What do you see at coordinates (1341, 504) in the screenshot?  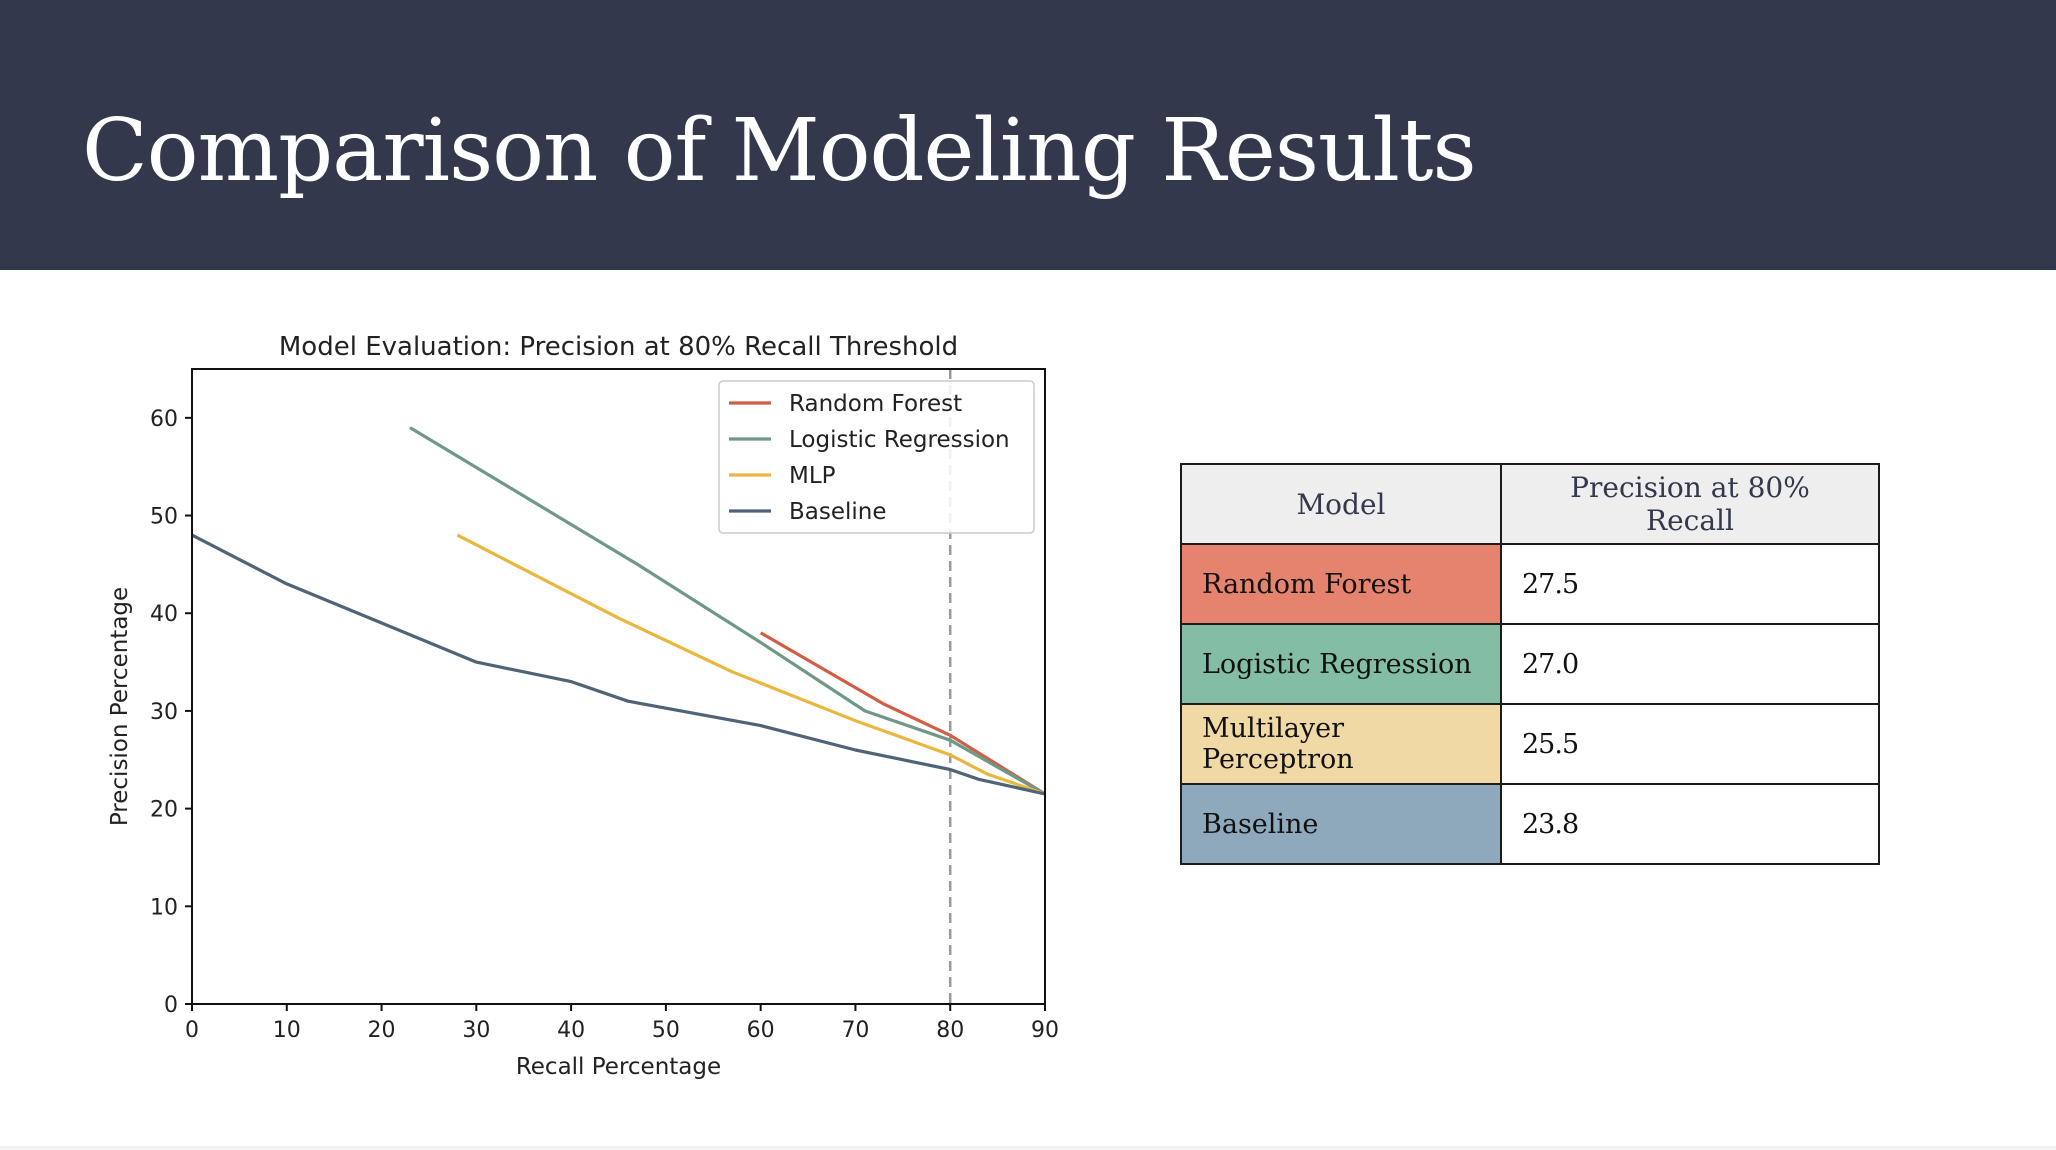 I see `header-model: Model` at bounding box center [1341, 504].